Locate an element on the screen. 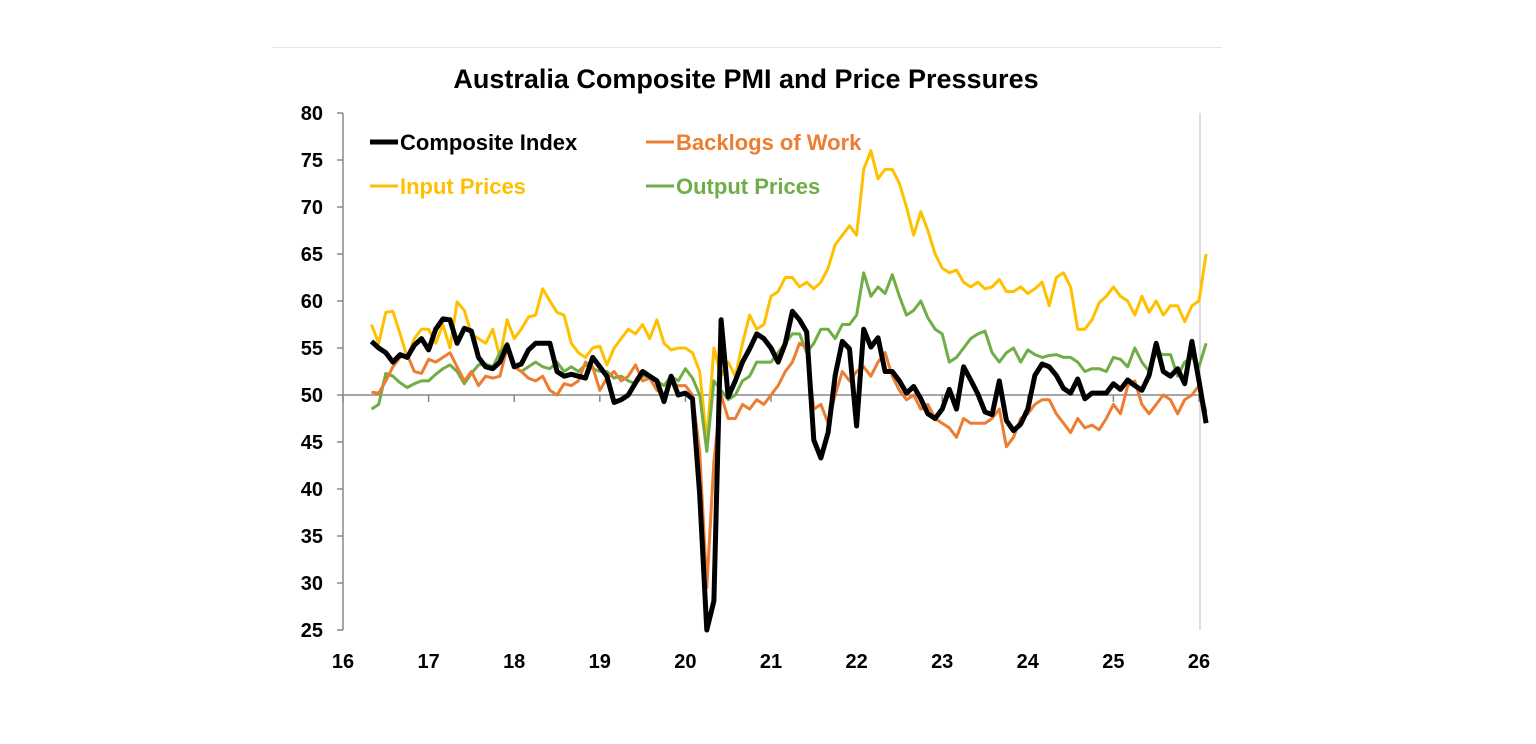  x-tick-label: 20 is located at coordinates (685, 662).